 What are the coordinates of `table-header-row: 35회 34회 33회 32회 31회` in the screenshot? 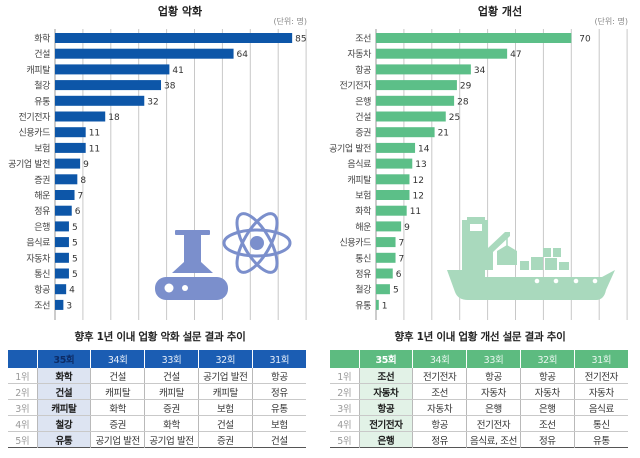 It's located at (479, 359).